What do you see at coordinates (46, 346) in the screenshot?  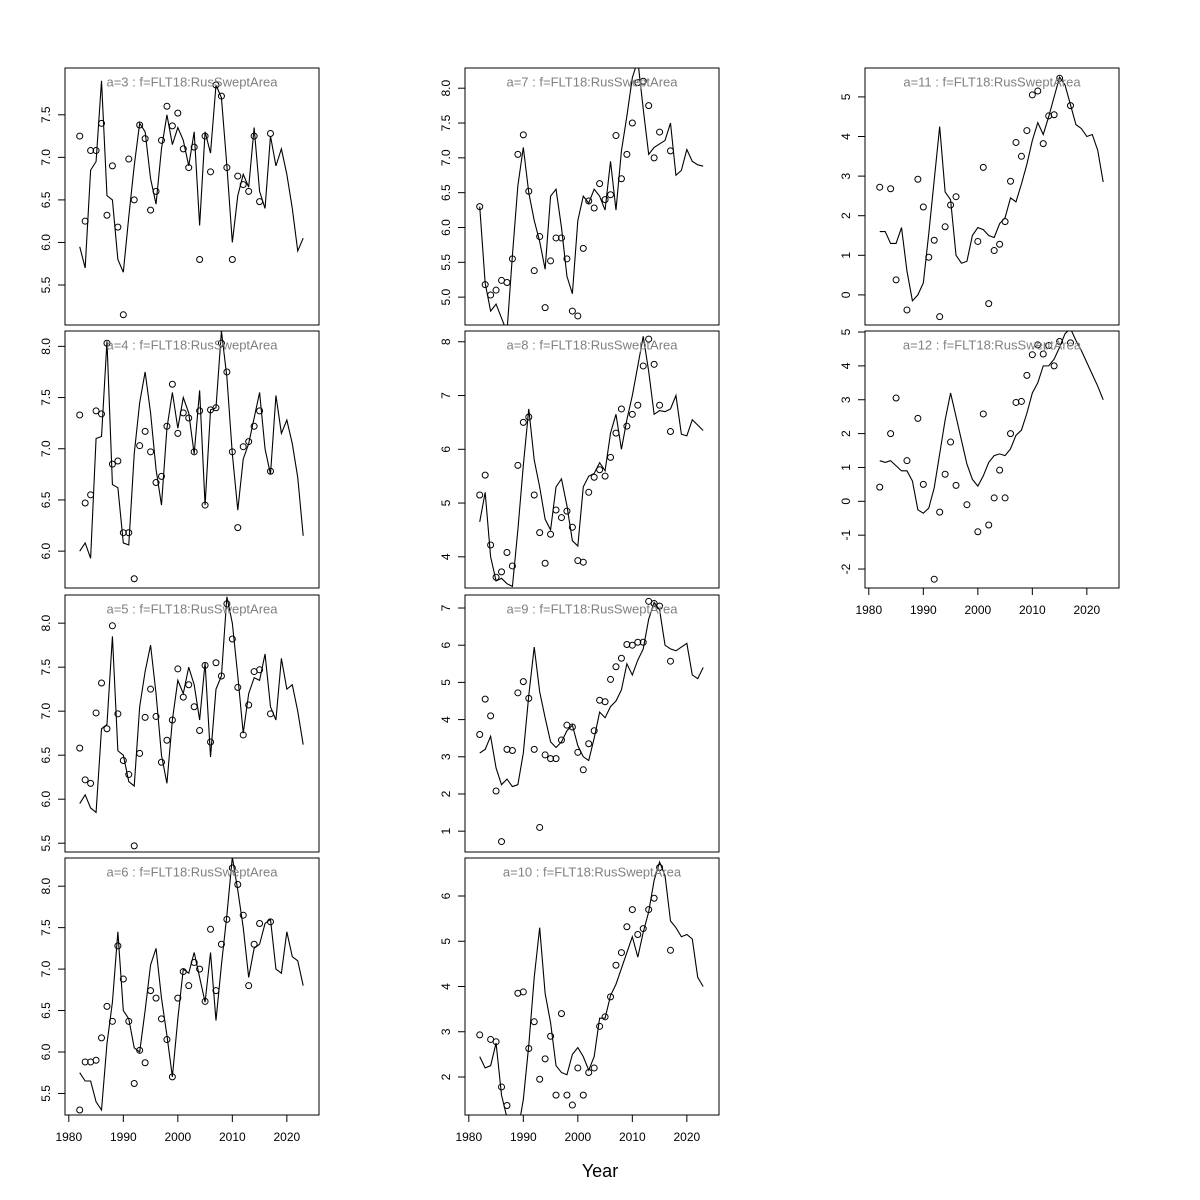 I see `y-tick-label: 8.0` at bounding box center [46, 346].